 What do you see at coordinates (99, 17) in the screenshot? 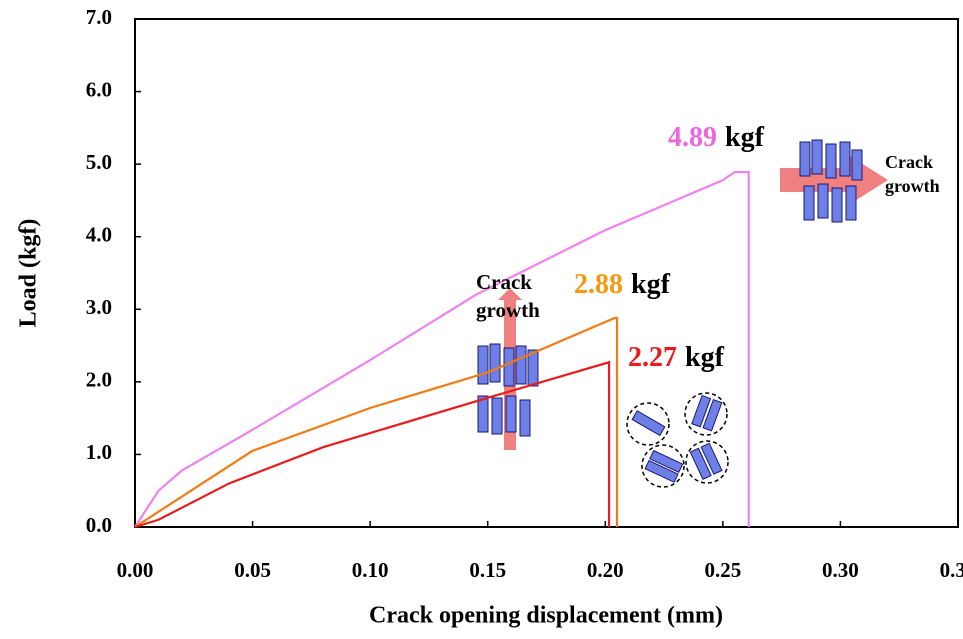
I see `y-tick-label: 7.0` at bounding box center [99, 17].